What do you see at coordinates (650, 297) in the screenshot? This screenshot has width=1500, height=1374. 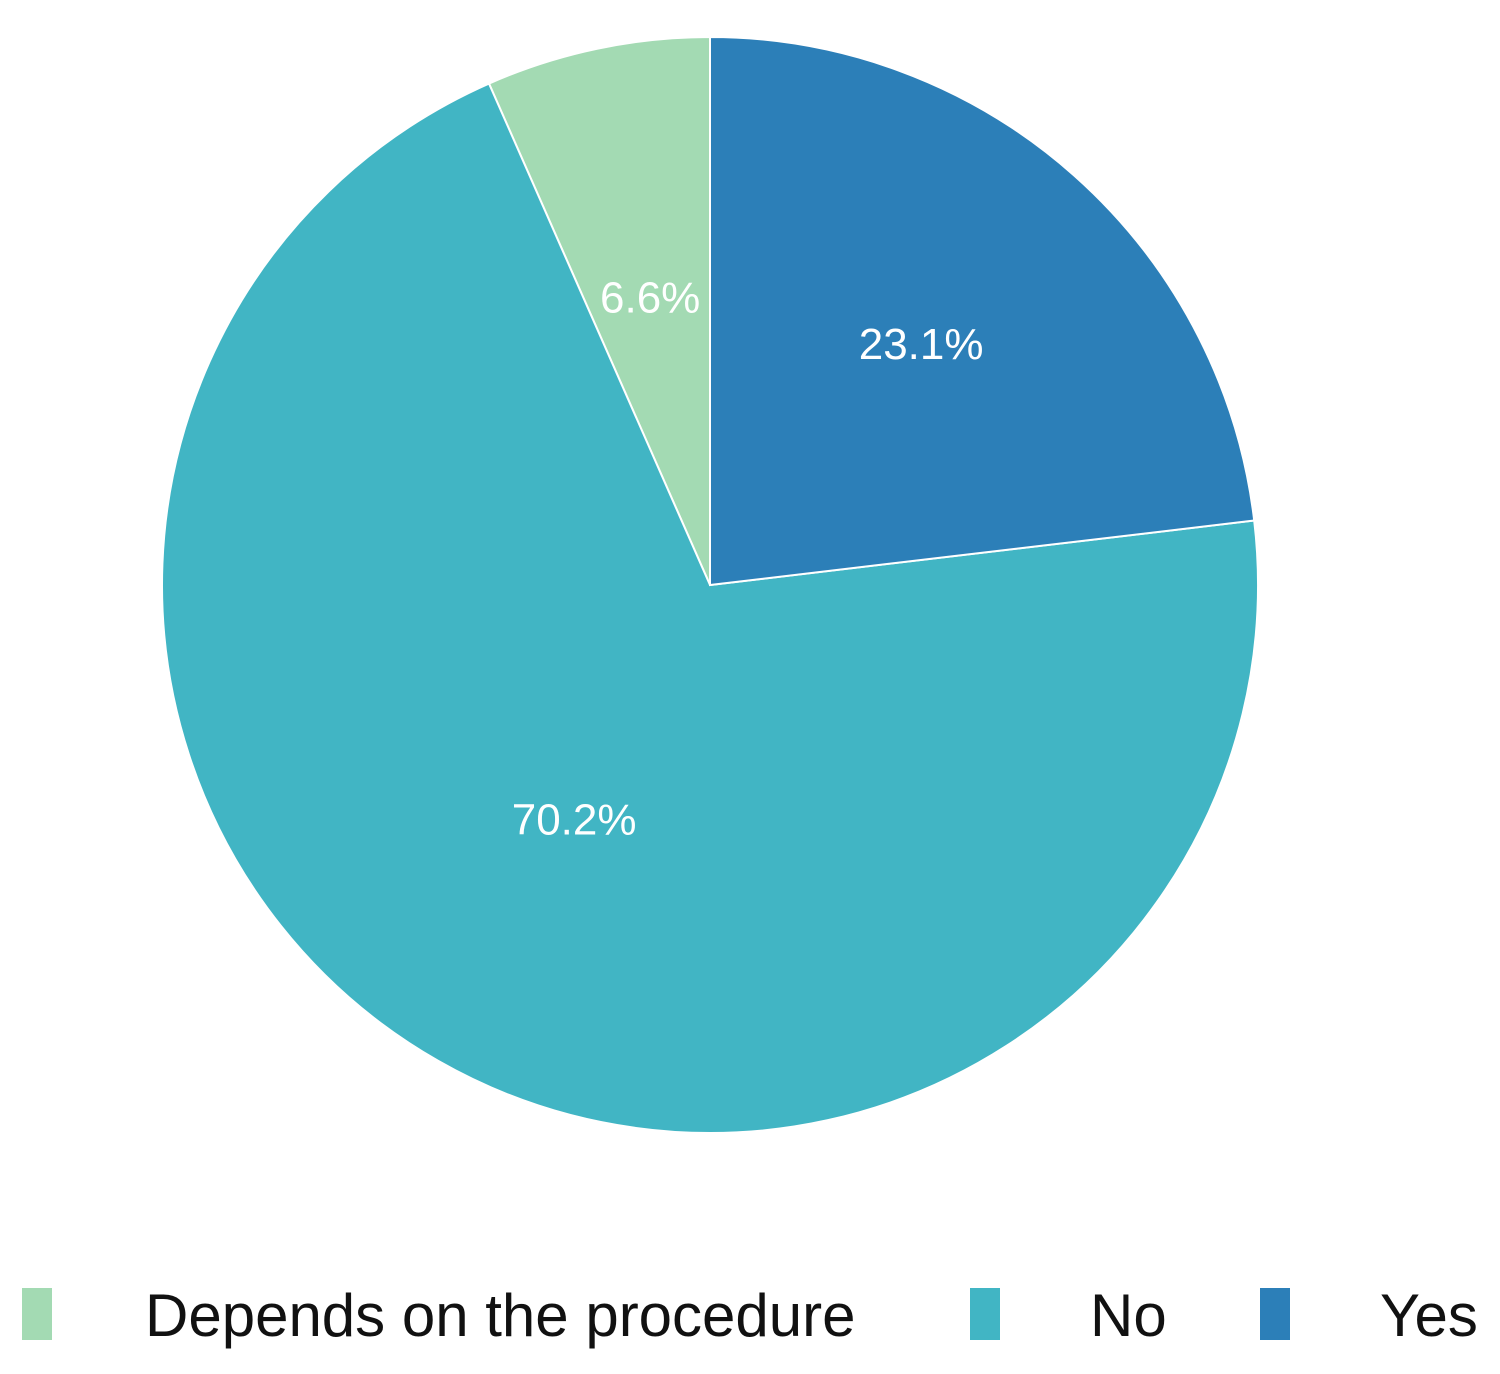 I see `slice-label-depends-on-the-procedure: 6.6%` at bounding box center [650, 297].